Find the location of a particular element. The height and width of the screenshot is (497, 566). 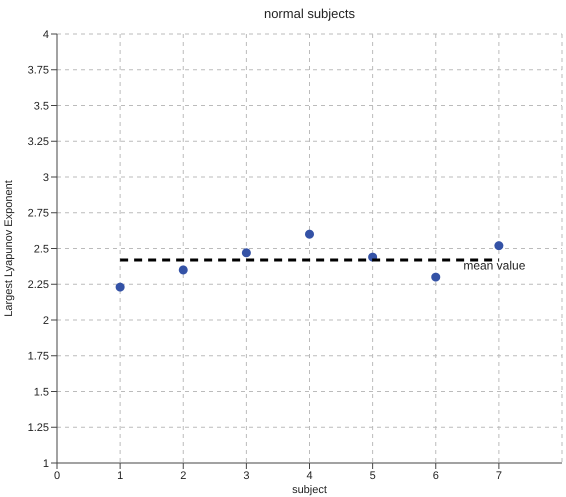

x-axis-title: subject is located at coordinates (309, 490).